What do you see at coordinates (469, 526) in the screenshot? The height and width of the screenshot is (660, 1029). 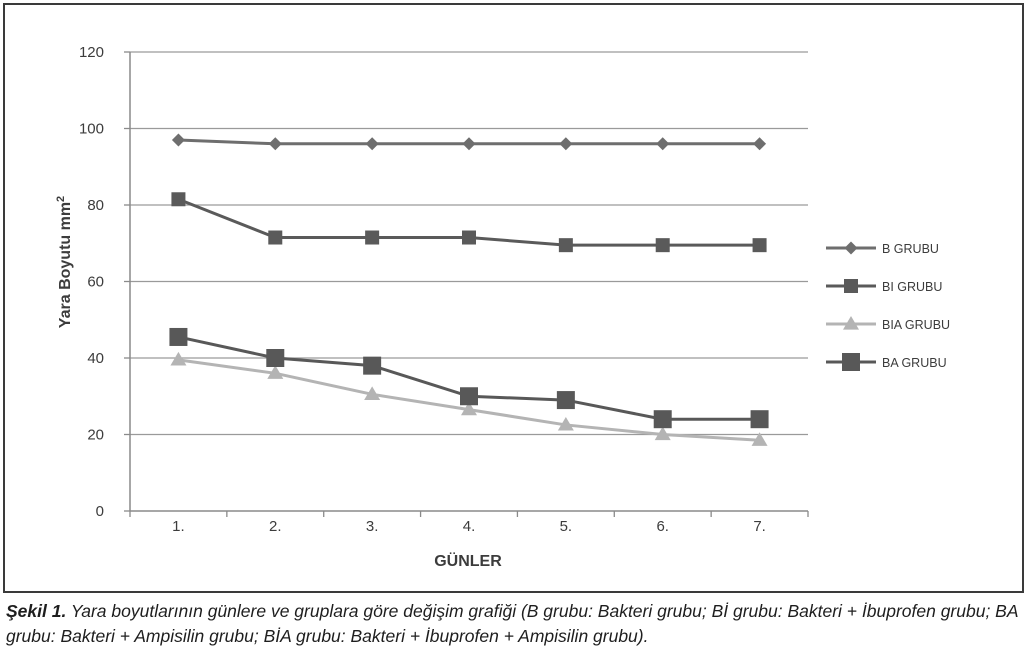 I see `x-tick-label: 4.` at bounding box center [469, 526].